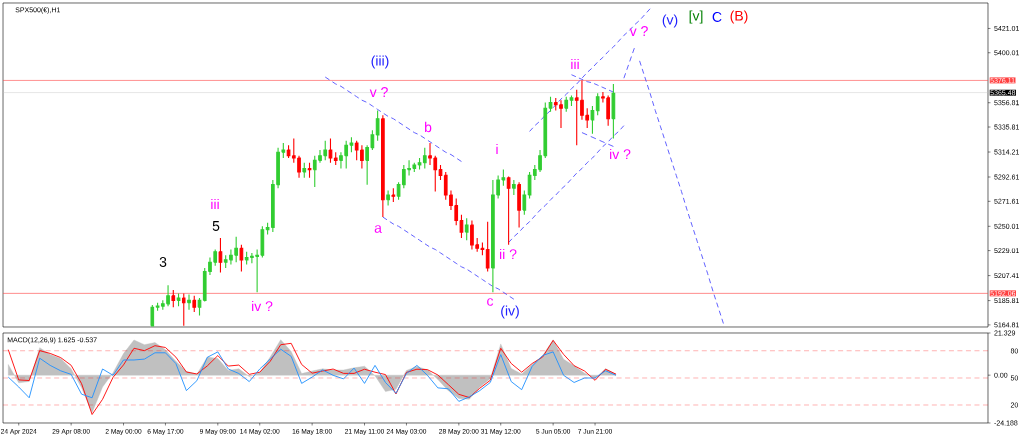 Image resolution: width=1024 pixels, height=441 pixels. Describe the element at coordinates (696, 17) in the screenshot. I see `annotation: [v]` at that location.